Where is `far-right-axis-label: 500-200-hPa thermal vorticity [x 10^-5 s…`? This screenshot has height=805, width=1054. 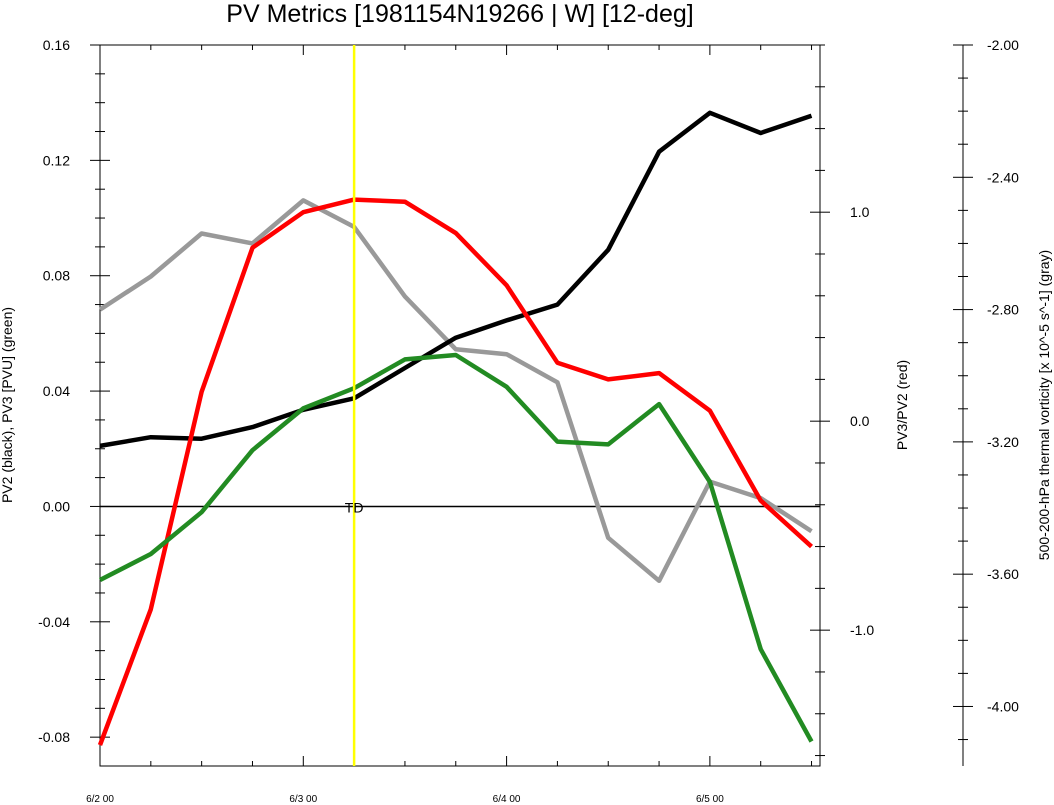 far-right-axis-label: 500-200-hPa thermal vorticity [x 10^-5 s… is located at coordinates (1044, 405).